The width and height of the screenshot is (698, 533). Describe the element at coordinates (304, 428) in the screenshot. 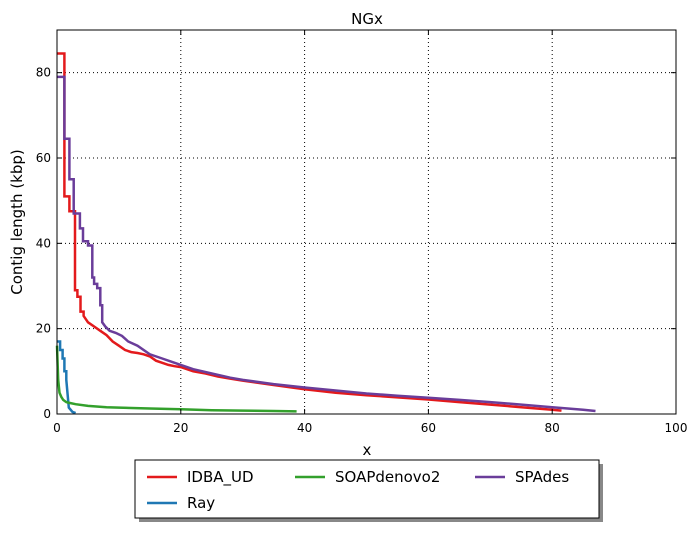

I see `x-tick-label: 40` at that location.